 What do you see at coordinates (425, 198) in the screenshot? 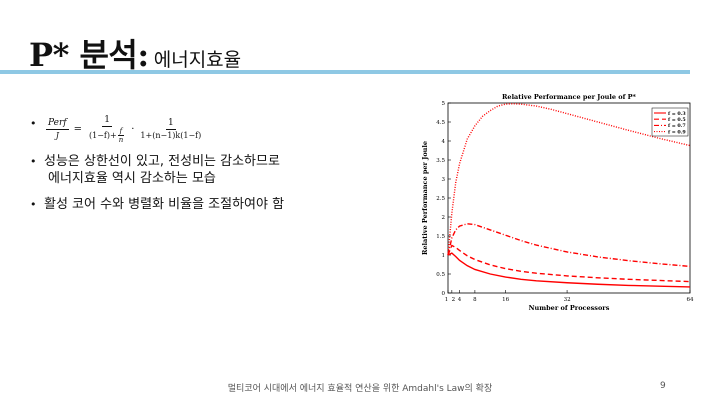
I see `y-axis-label: Relative Performance per Joule` at bounding box center [425, 198].